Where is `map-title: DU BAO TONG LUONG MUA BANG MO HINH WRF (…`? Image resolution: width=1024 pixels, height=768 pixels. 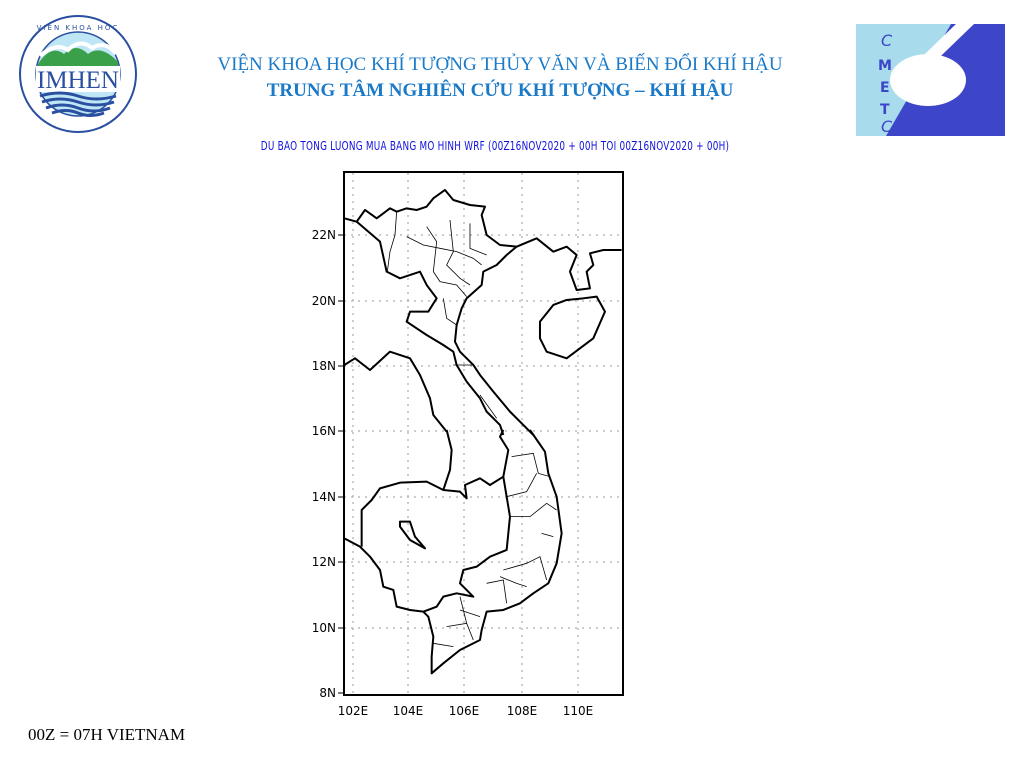
map-title: DU BAO TONG LUONG MUA BANG MO HINH WRF (… is located at coordinates (495, 146).